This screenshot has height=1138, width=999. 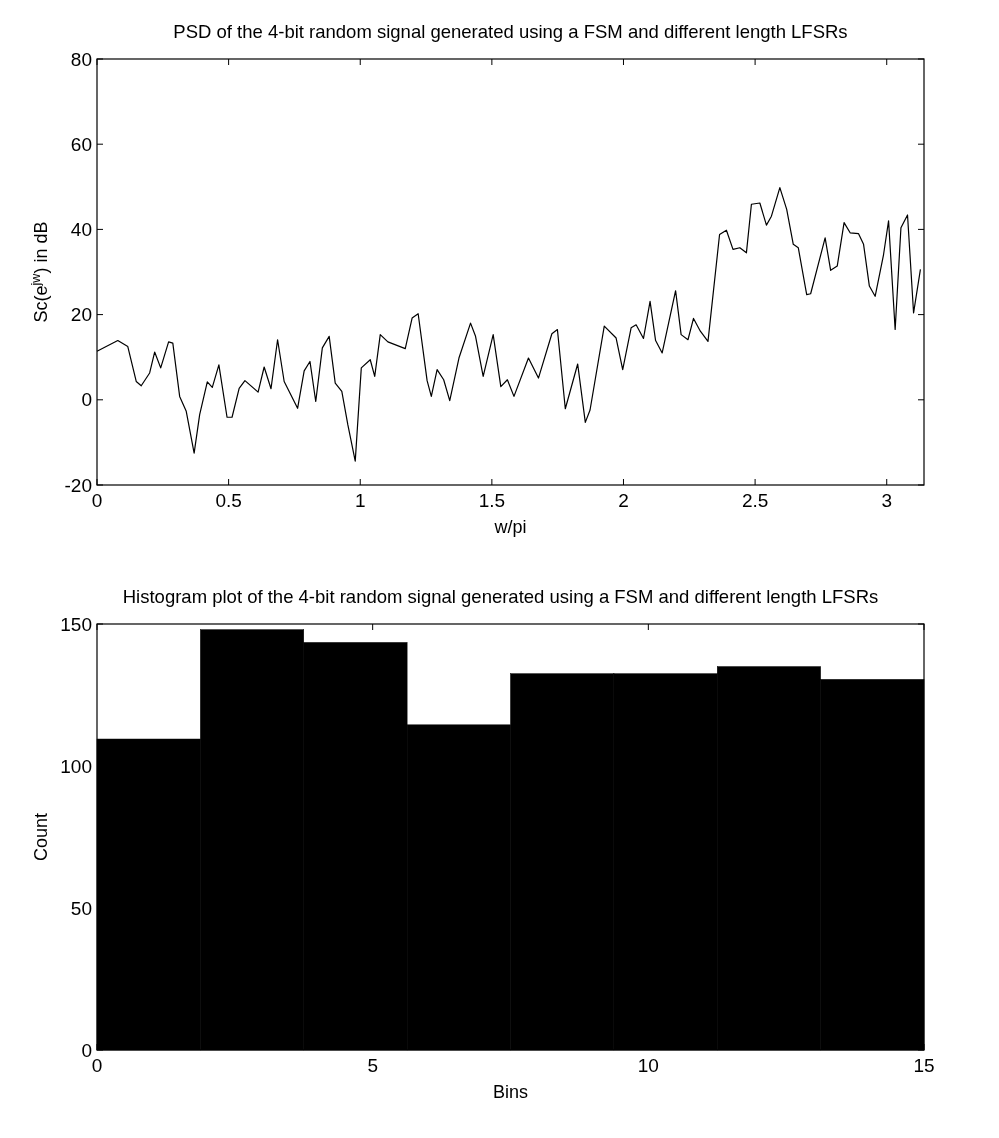 I want to click on x-tick-label: 15, so click(x=924, y=1065).